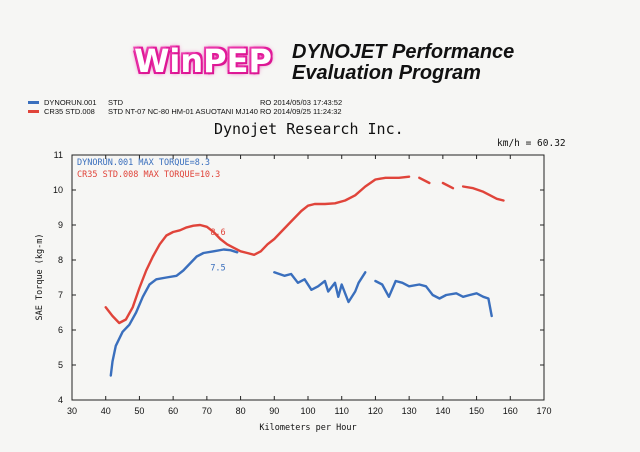 This screenshot has width=640, height=452. What do you see at coordinates (183, 111) in the screenshot?
I see `run-2-desc: STD NT-07 NC-80 HM-01 ASUOTANI MJ140` at bounding box center [183, 111].